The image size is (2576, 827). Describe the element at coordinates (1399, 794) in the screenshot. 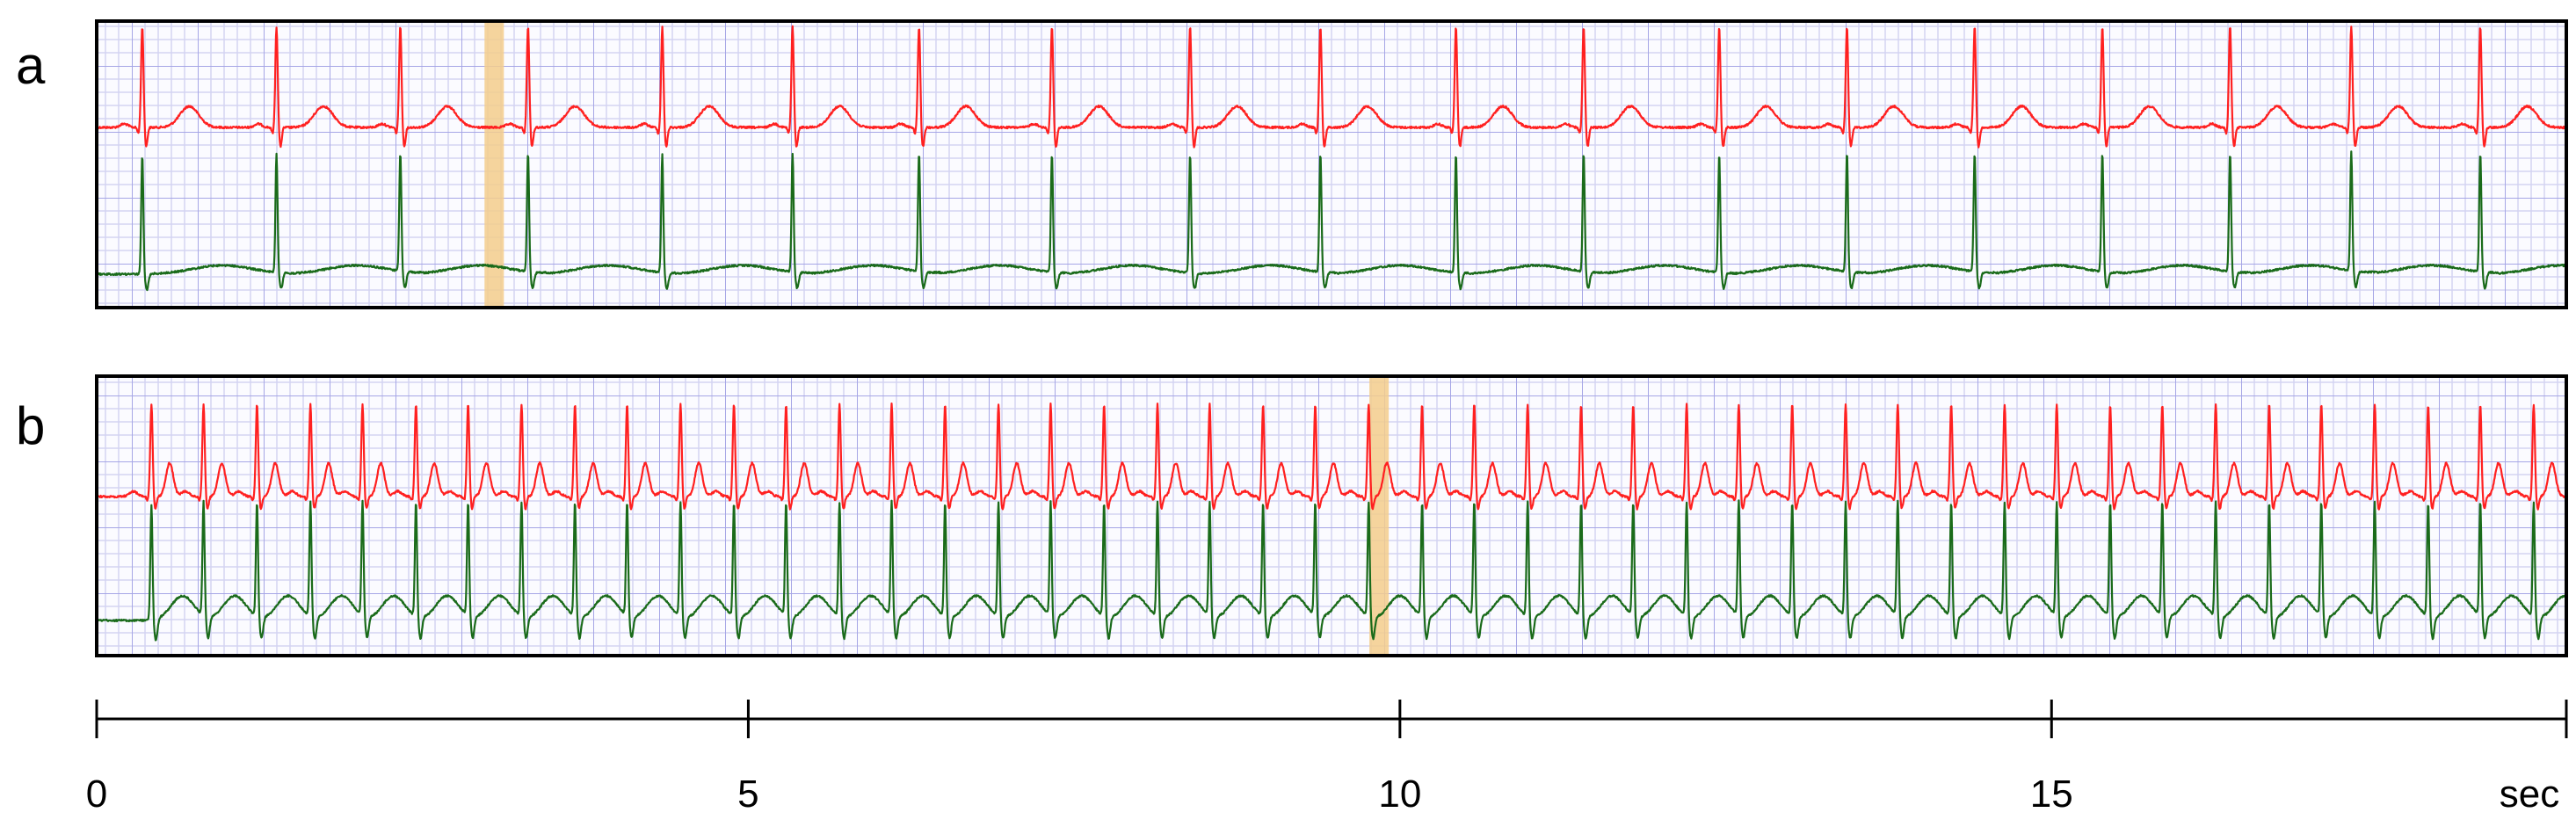

I see `time-axis-tick-label-10: 10` at that location.